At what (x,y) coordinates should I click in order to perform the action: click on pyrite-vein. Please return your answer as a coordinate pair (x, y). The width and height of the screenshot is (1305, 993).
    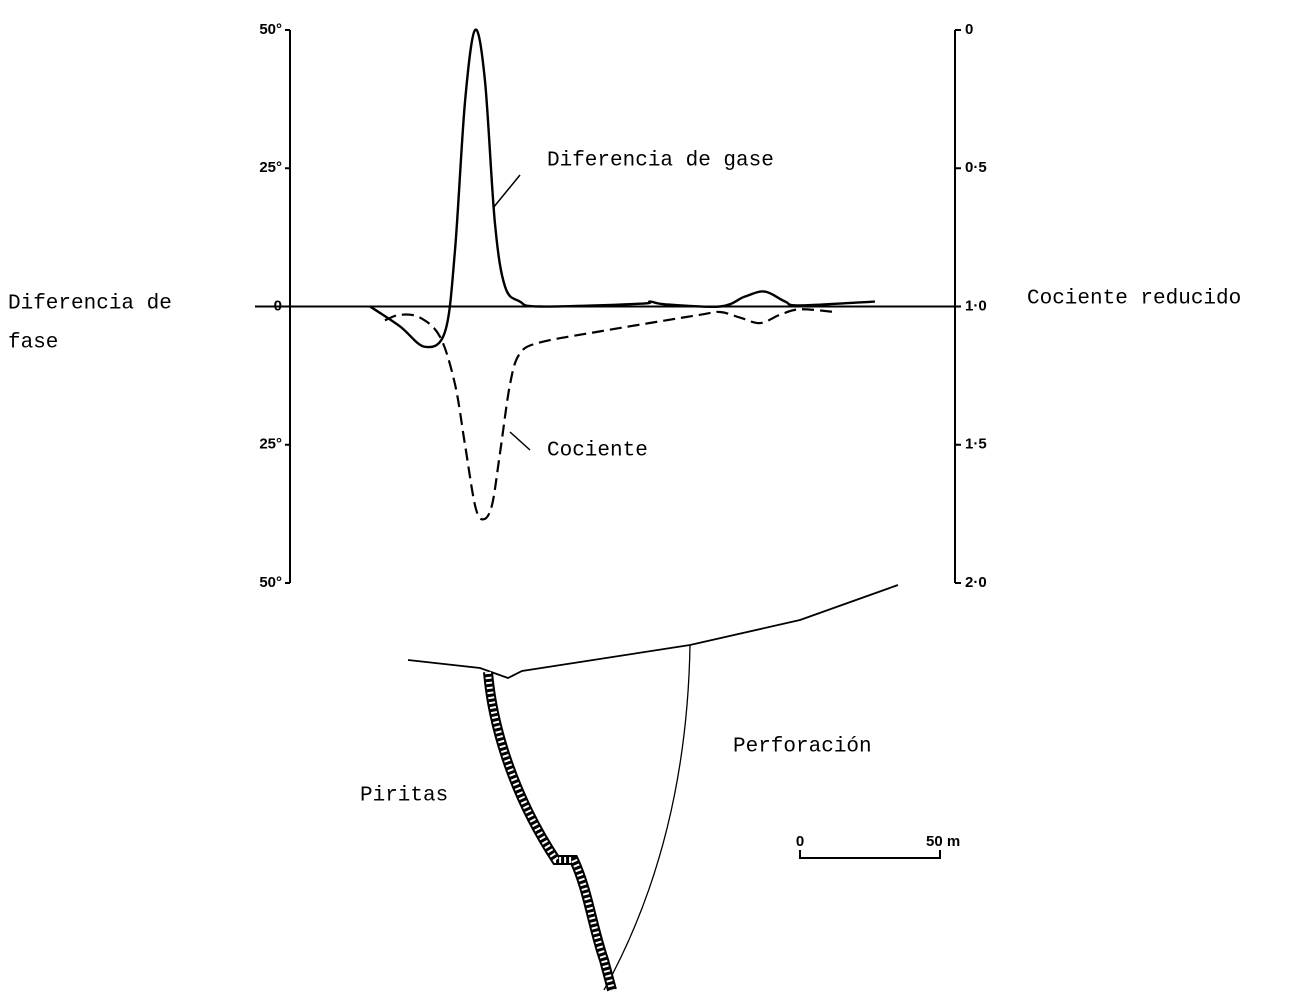
    Looking at the image, I should click on (550, 831).